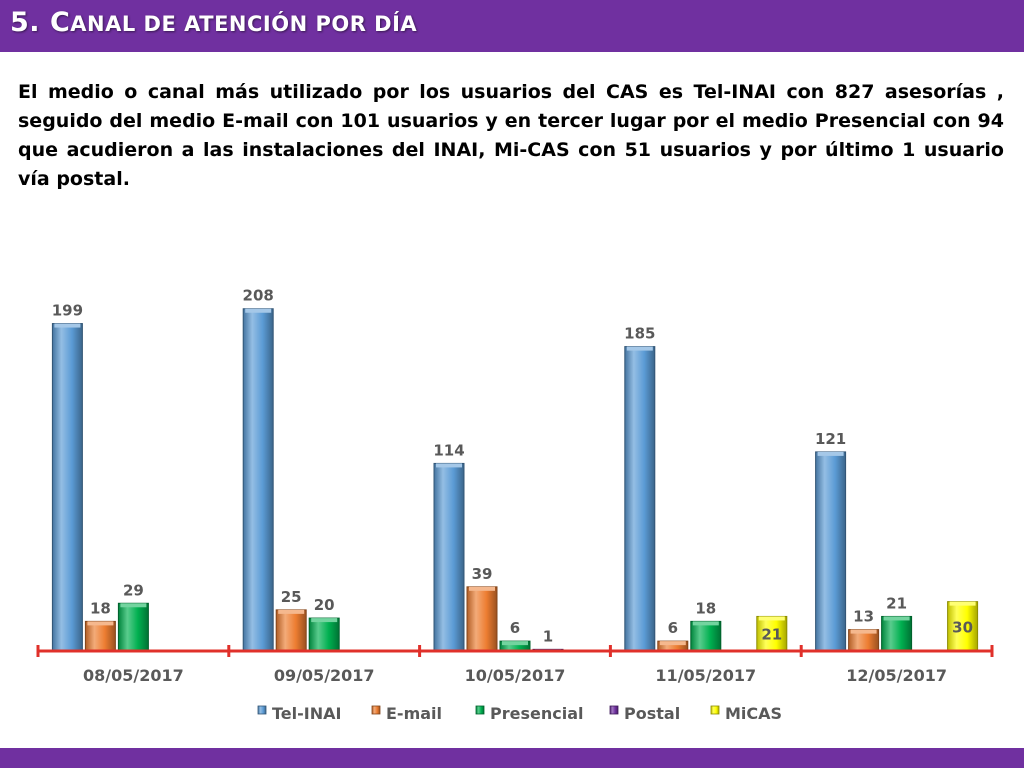 The width and height of the screenshot is (1024, 768). I want to click on legend-swatch-e-mail, so click(376, 710).